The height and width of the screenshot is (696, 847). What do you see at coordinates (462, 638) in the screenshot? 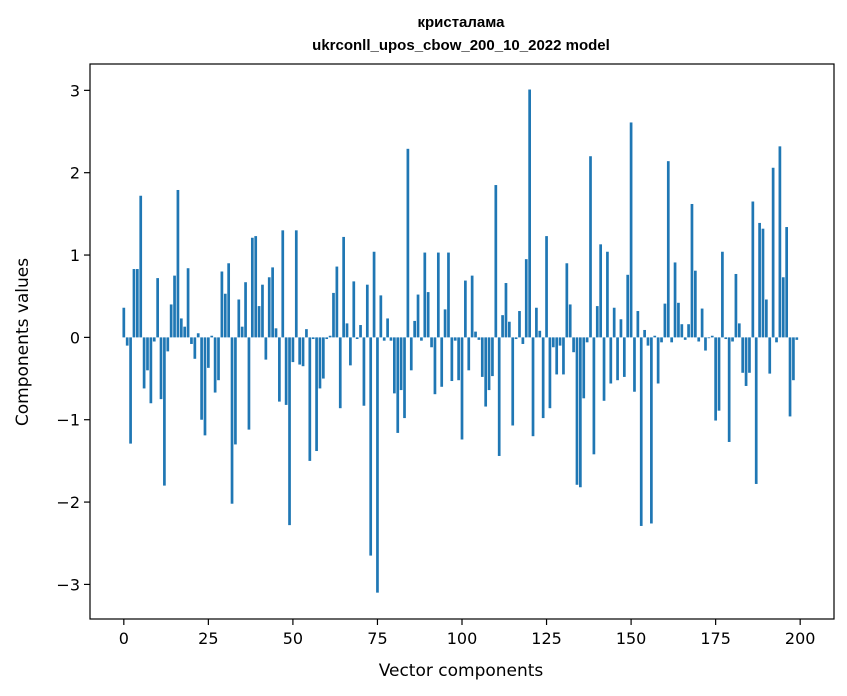
I see `x-tick-label-100: 100` at bounding box center [462, 638].